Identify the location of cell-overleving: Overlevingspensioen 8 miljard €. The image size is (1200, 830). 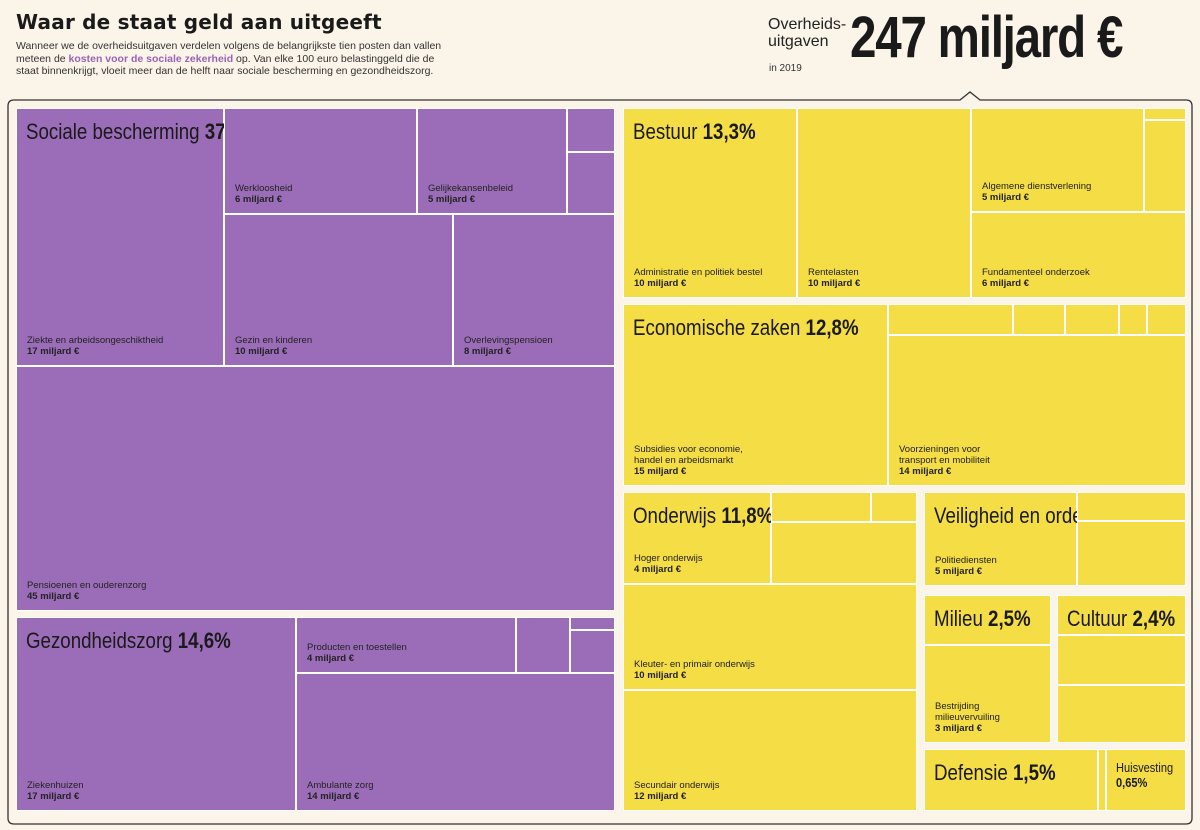
(534, 290).